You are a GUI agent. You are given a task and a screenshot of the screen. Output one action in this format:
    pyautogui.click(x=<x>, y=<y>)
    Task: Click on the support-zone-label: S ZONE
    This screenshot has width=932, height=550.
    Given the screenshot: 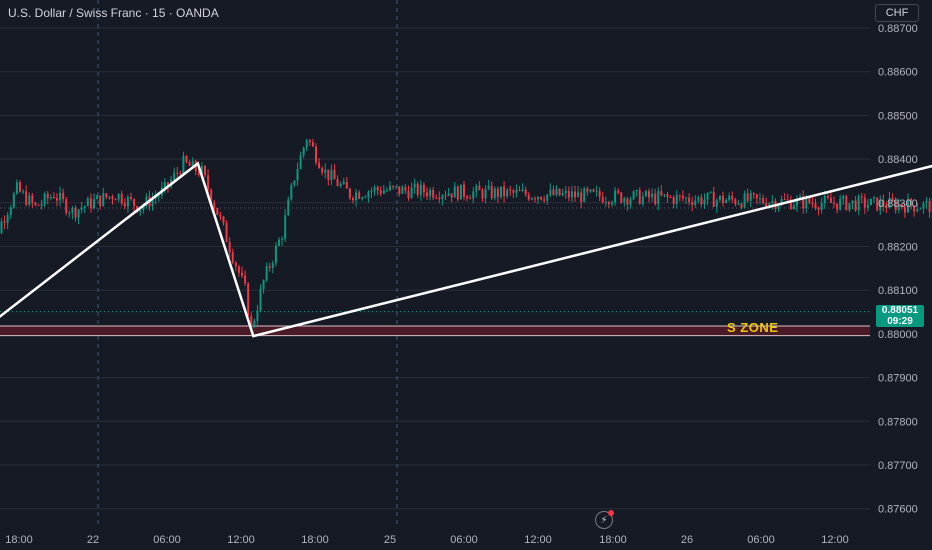 What is the action you would take?
    pyautogui.click(x=753, y=327)
    